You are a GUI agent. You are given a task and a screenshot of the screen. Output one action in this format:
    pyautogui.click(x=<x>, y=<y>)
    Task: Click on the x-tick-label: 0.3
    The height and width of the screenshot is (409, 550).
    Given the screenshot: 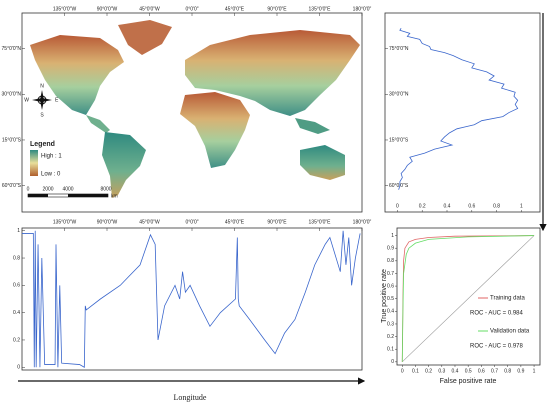 What is the action you would take?
    pyautogui.click(x=441, y=371)
    